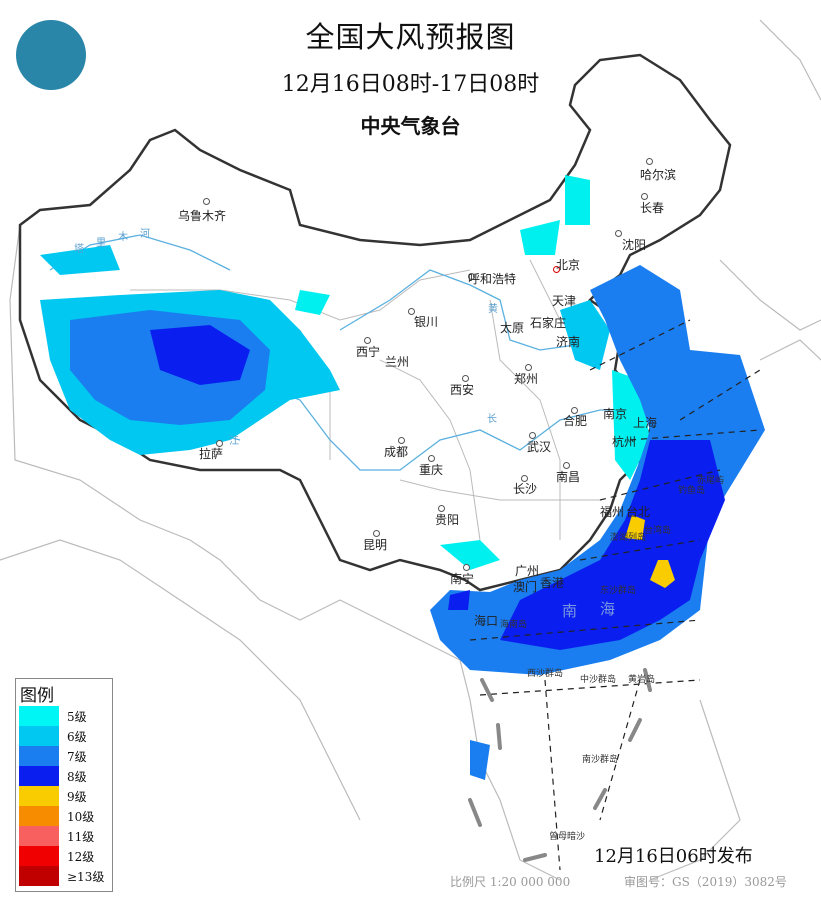  I want to click on nine-dash-line, so click(560, 765).